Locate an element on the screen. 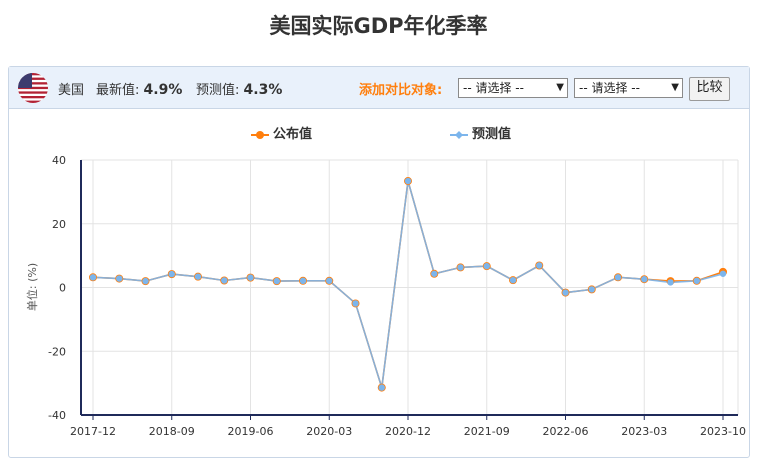  y-tick-label: 0 is located at coordinates (62, 288).